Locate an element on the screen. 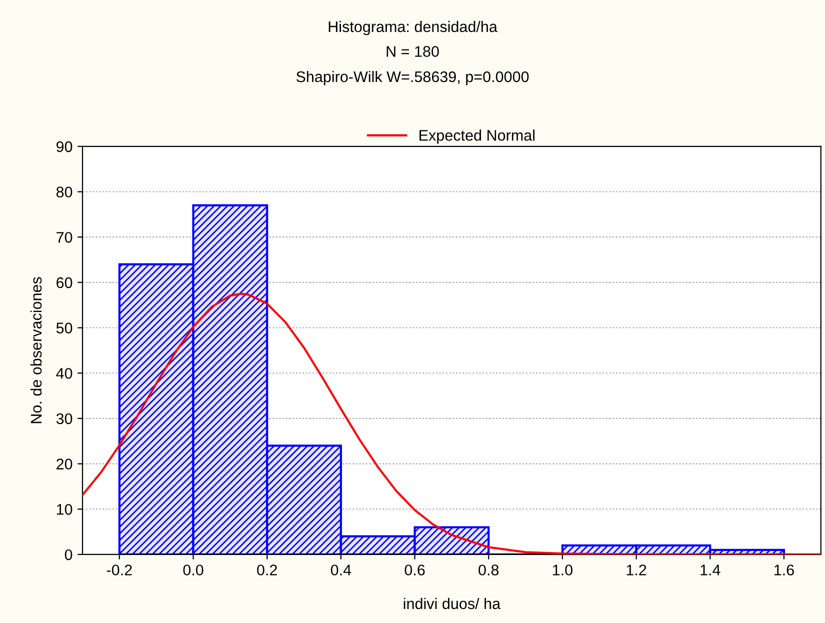 This screenshot has height=623, width=825. y-axis-title: No. de observaciones is located at coordinates (36, 350).